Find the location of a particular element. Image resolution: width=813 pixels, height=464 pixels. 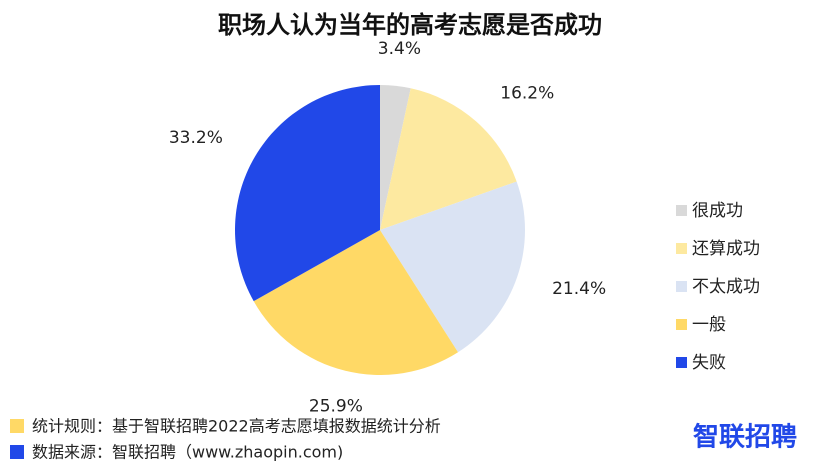

legend-label: 一般 is located at coordinates (709, 325).